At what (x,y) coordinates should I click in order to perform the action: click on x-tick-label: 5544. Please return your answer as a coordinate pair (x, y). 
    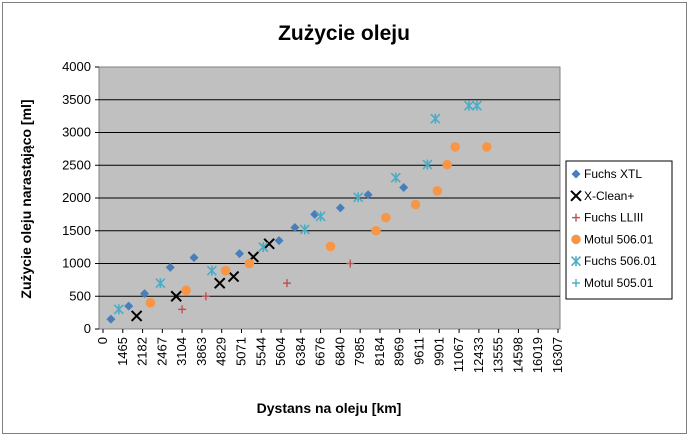
    Looking at the image, I should click on (260, 351).